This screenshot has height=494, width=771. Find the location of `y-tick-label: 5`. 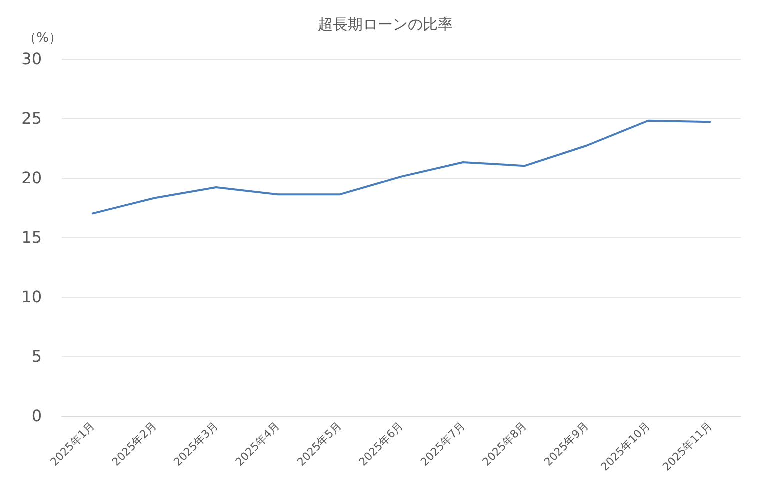

y-tick-label: 5 is located at coordinates (37, 356).